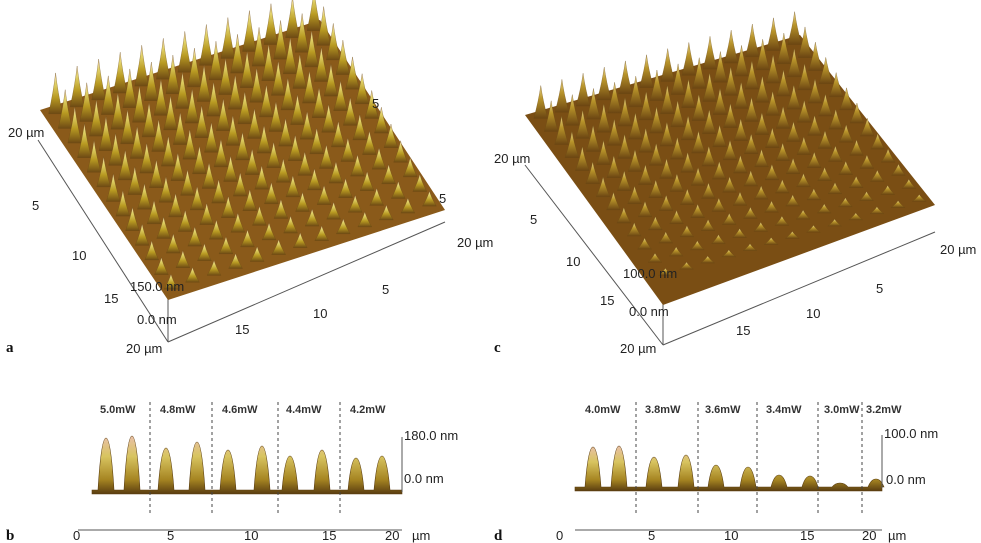  Describe the element at coordinates (424, 478) in the screenshot. I see `panel-b-z-bottom: 0.0 nm` at that location.